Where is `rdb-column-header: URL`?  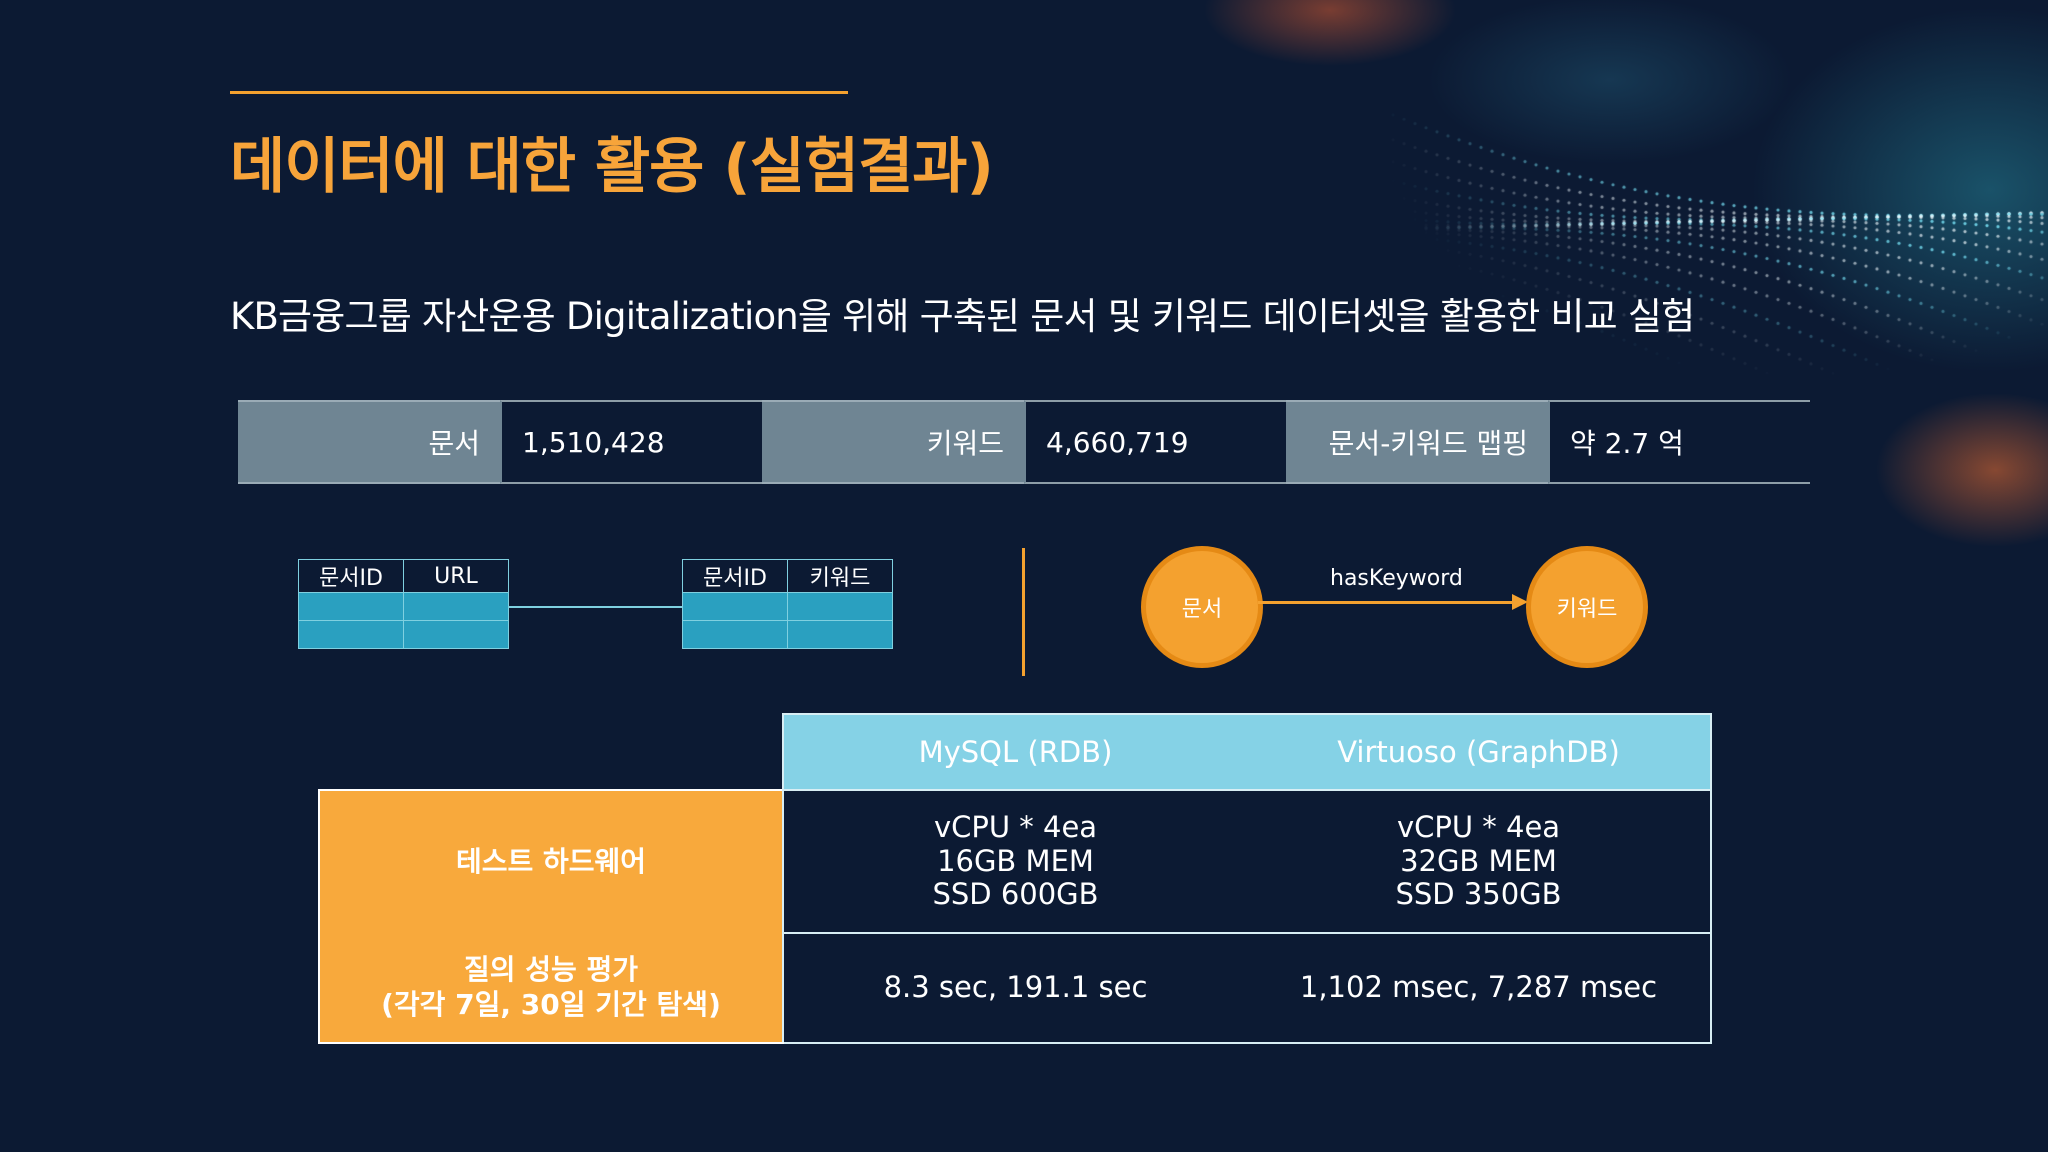
rdb-column-header: URL is located at coordinates (456, 576).